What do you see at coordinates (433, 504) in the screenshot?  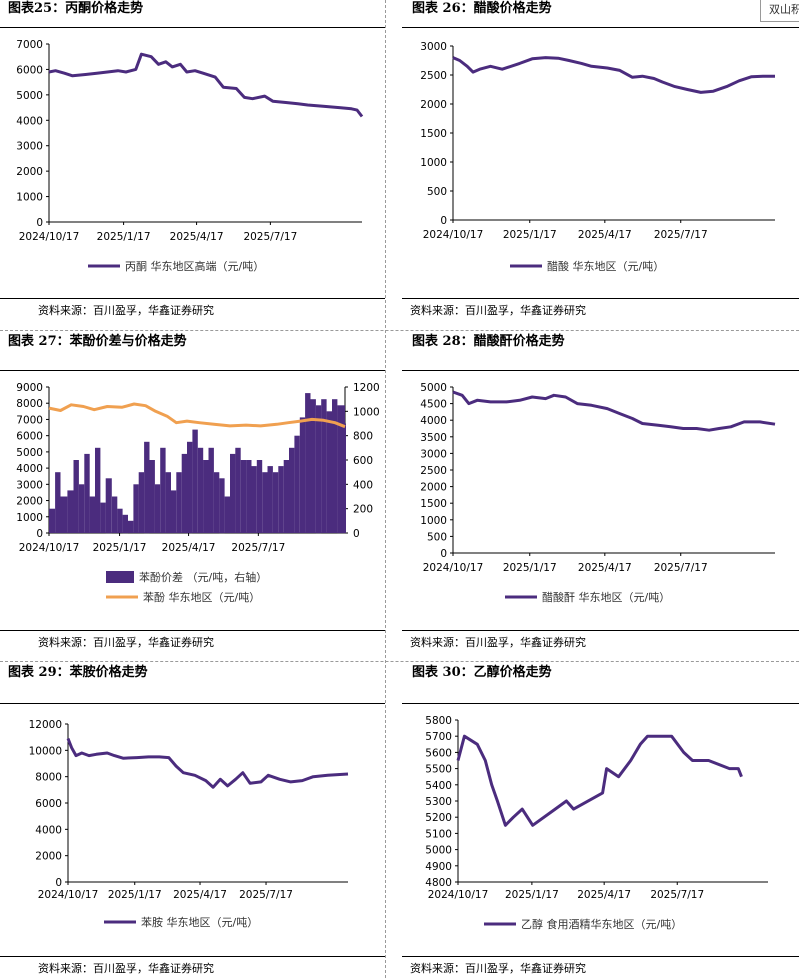 I see `y-tick-label: 1500` at bounding box center [433, 504].